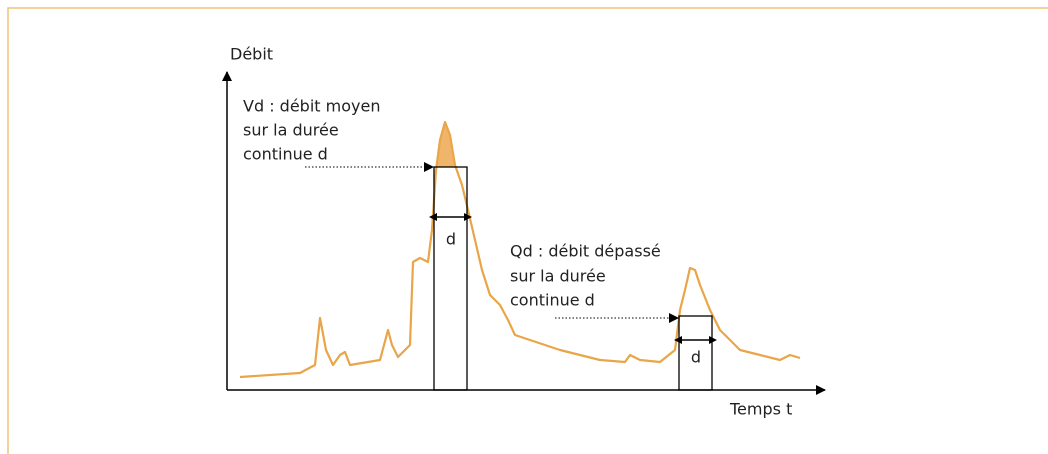 This screenshot has height=454, width=1048. I want to click on y-axis-label: Débit, so click(251, 54).